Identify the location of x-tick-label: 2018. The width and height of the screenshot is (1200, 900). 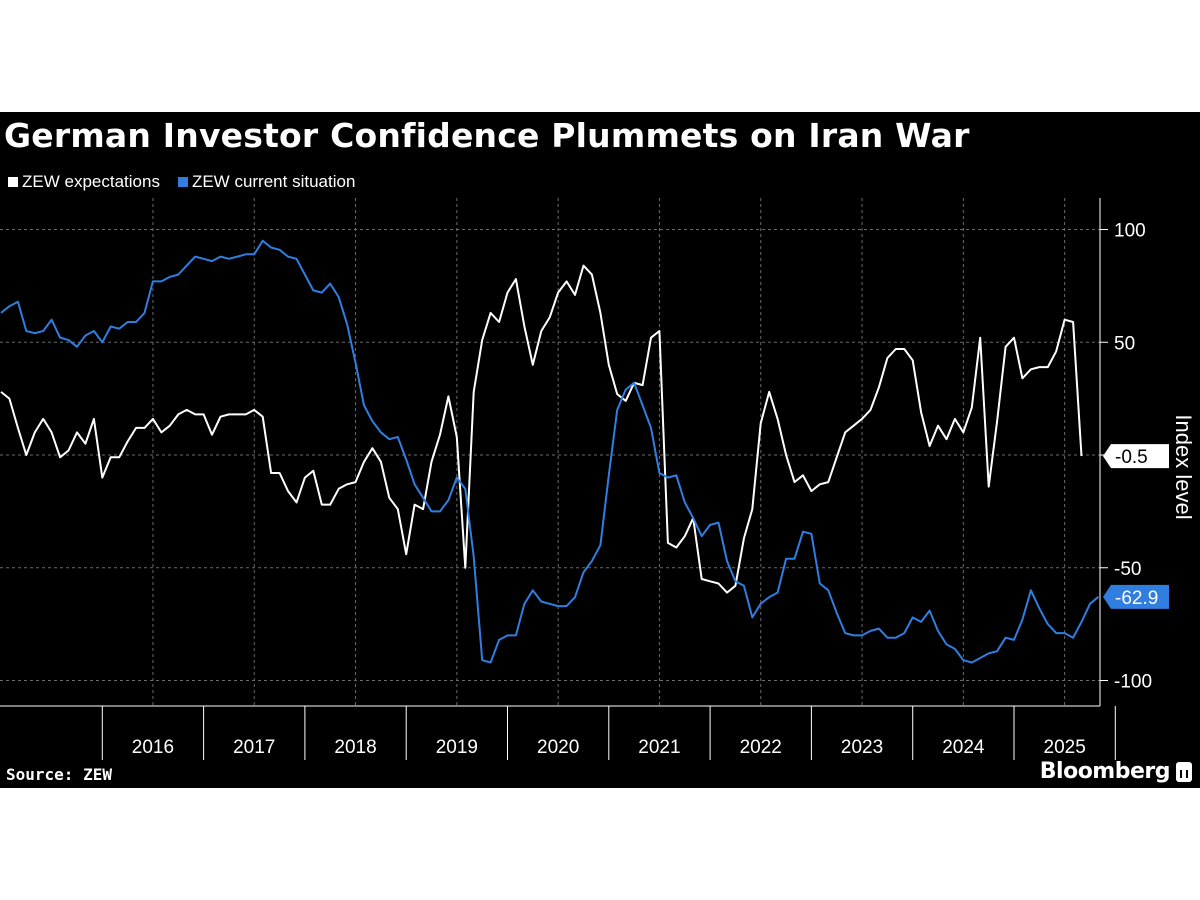
(355, 747).